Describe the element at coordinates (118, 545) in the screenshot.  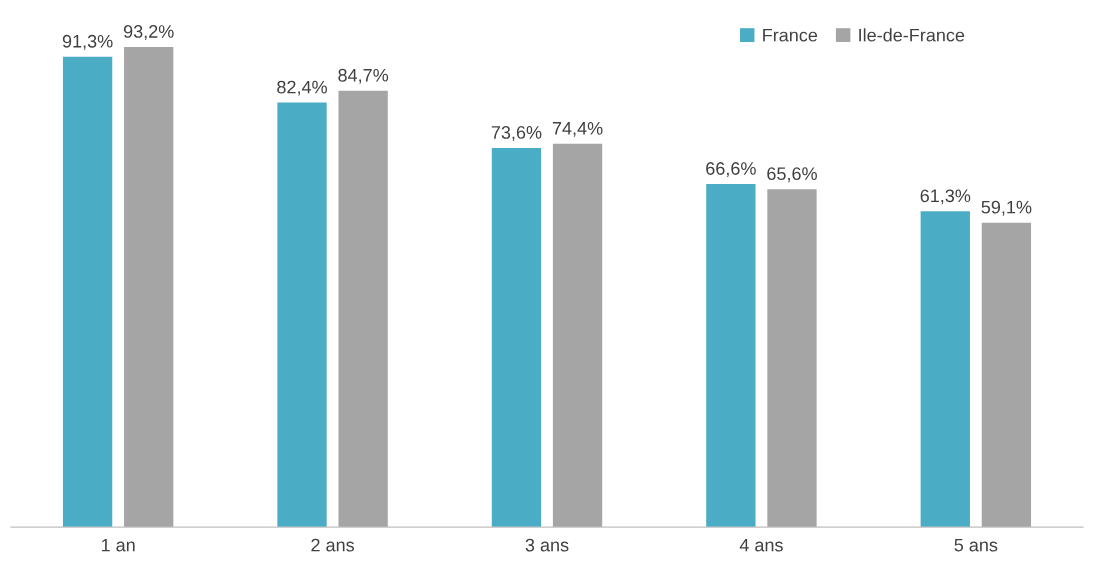
I see `x-tick-label: 1 an` at that location.